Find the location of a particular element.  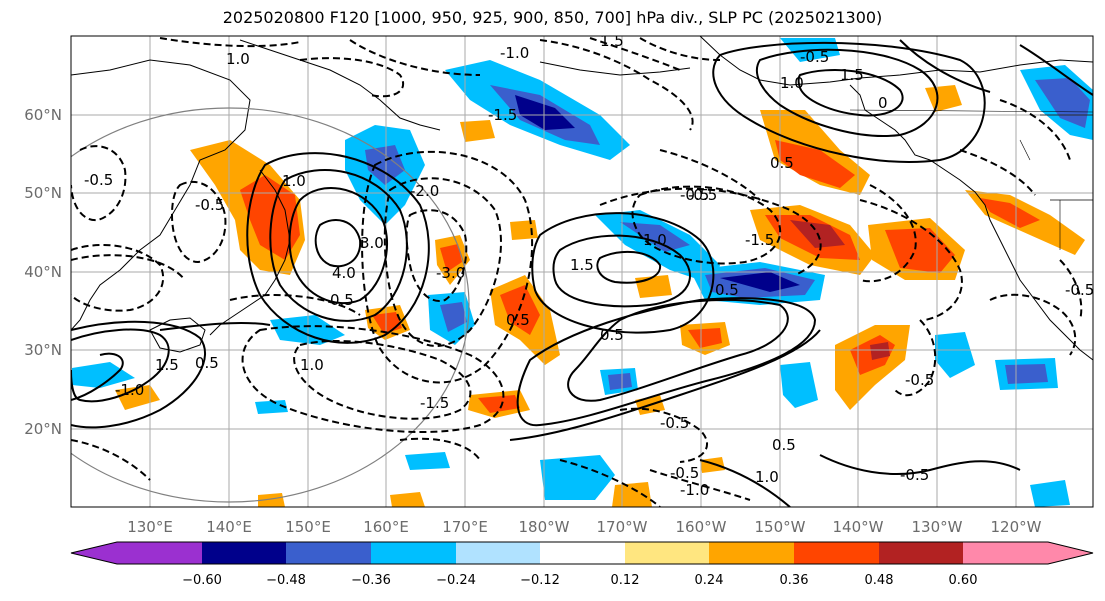

colorbar-tick: −0.60 is located at coordinates (202, 580).